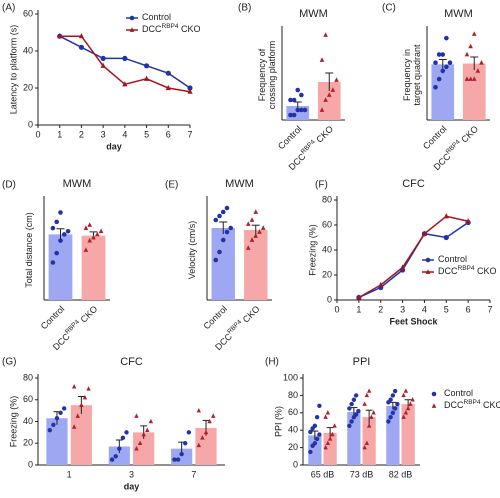  What do you see at coordinates (278, 421) in the screenshot?
I see `y-axis-label: PPI (%)` at bounding box center [278, 421].